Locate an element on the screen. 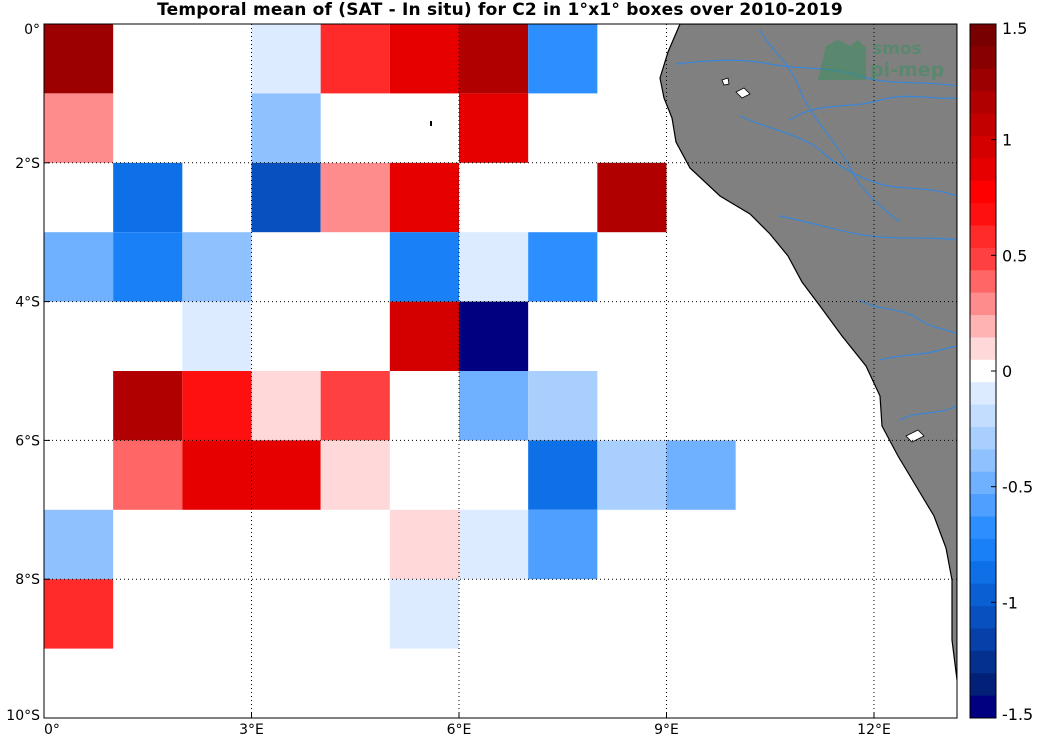 The height and width of the screenshot is (738, 1041). y-tick-label: 4°S is located at coordinates (27, 303).